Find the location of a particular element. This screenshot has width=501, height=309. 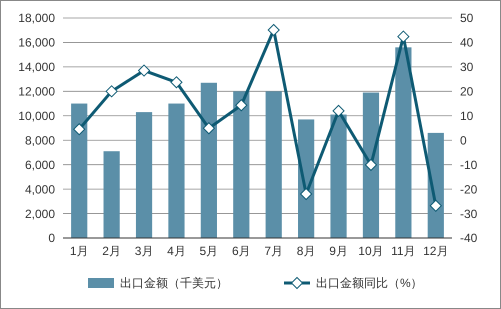

y-tick-label: 6,000 is located at coordinates (40, 165).